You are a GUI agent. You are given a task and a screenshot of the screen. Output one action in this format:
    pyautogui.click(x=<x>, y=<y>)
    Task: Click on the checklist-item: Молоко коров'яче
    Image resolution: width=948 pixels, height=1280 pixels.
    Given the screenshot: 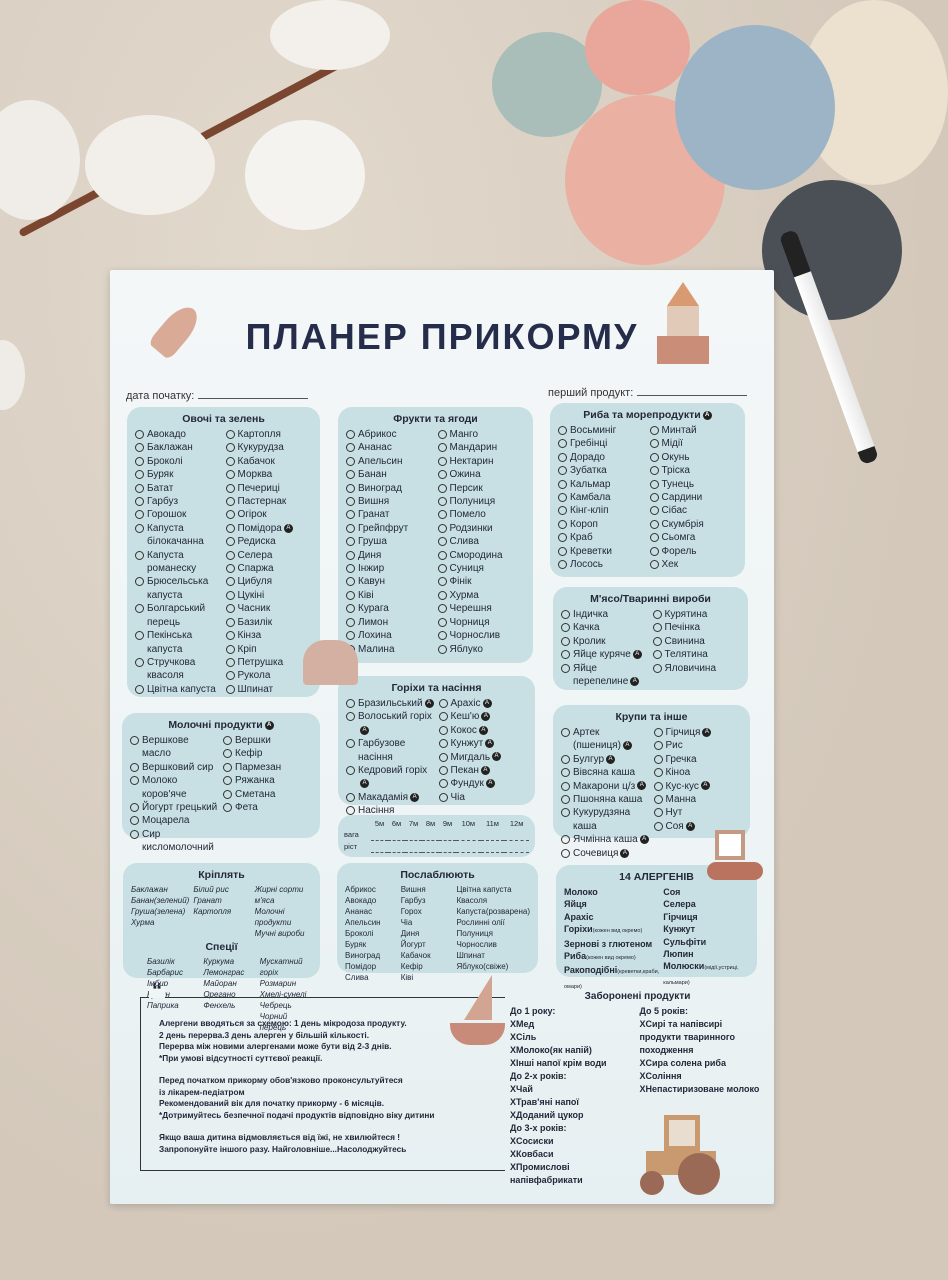 What is the action you would take?
    pyautogui.click(x=174, y=787)
    